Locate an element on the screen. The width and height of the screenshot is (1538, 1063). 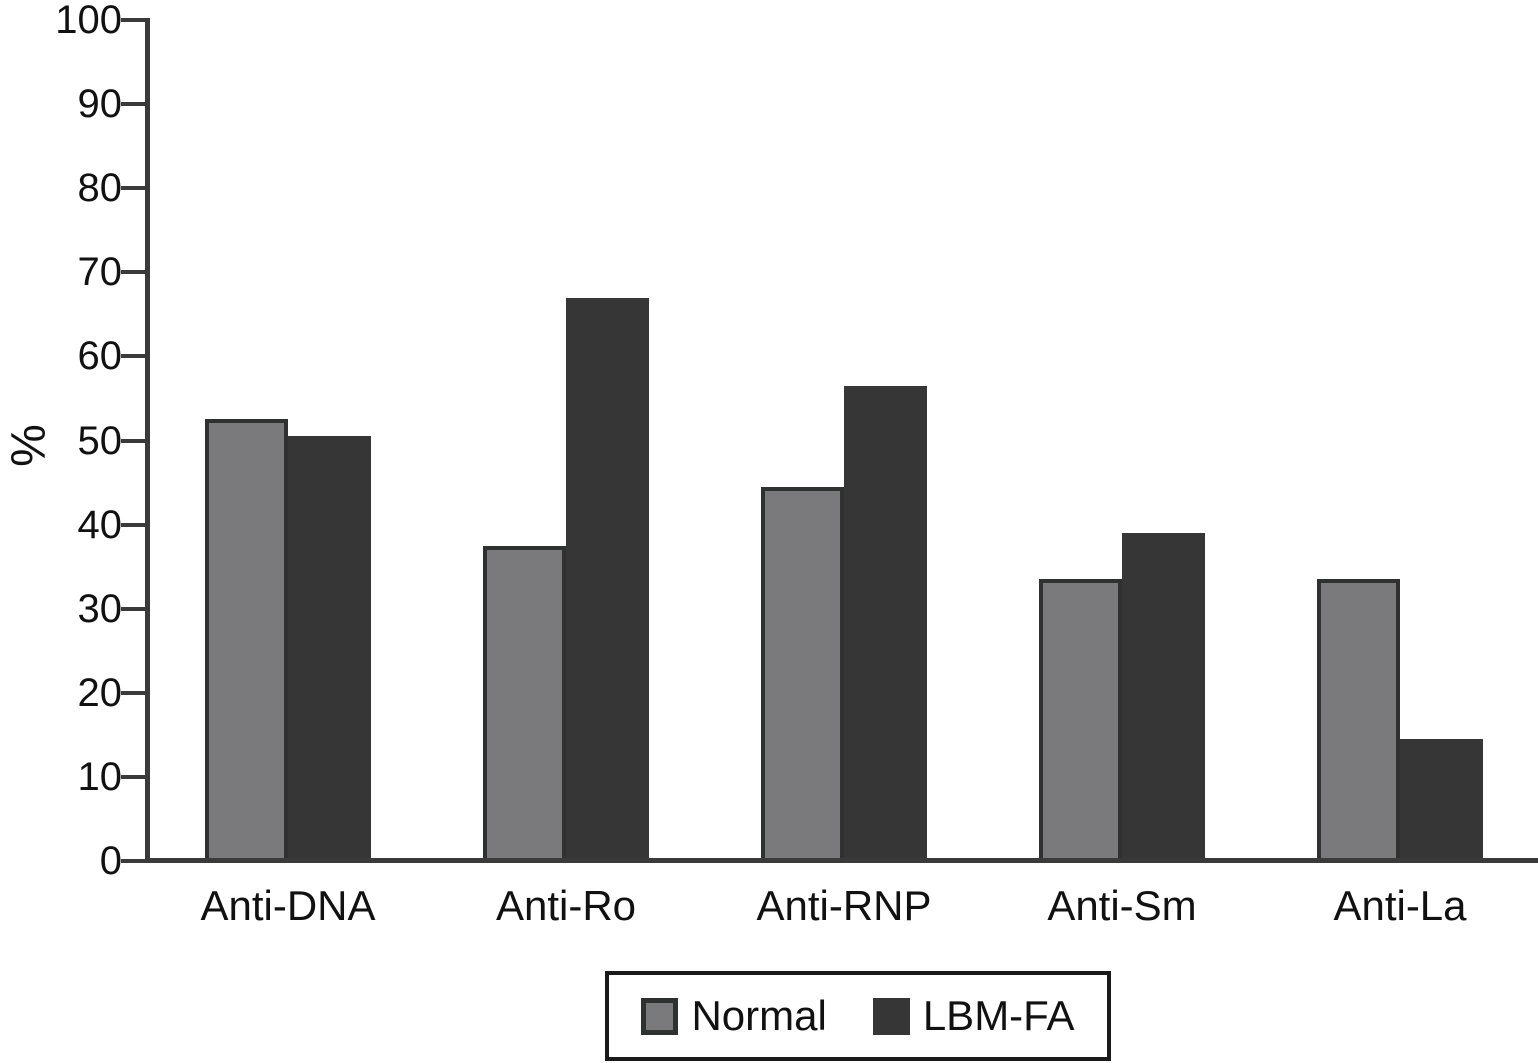
bar-normal-anti-dna is located at coordinates (246, 640).